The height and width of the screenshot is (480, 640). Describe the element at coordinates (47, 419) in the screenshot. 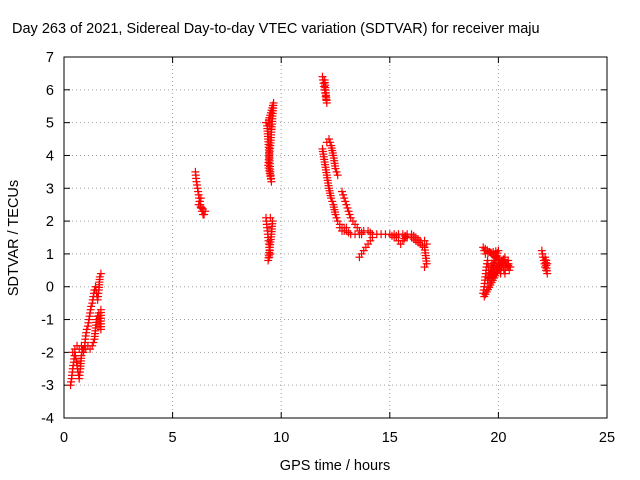

I see `y-tick-label: -4` at that location.